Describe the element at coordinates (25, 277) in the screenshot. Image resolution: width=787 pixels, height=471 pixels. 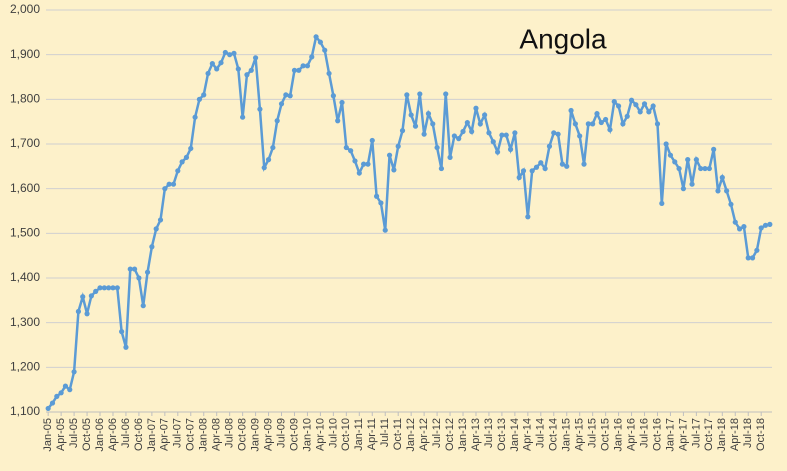
I see `y-tick-label: 1,400` at that location.